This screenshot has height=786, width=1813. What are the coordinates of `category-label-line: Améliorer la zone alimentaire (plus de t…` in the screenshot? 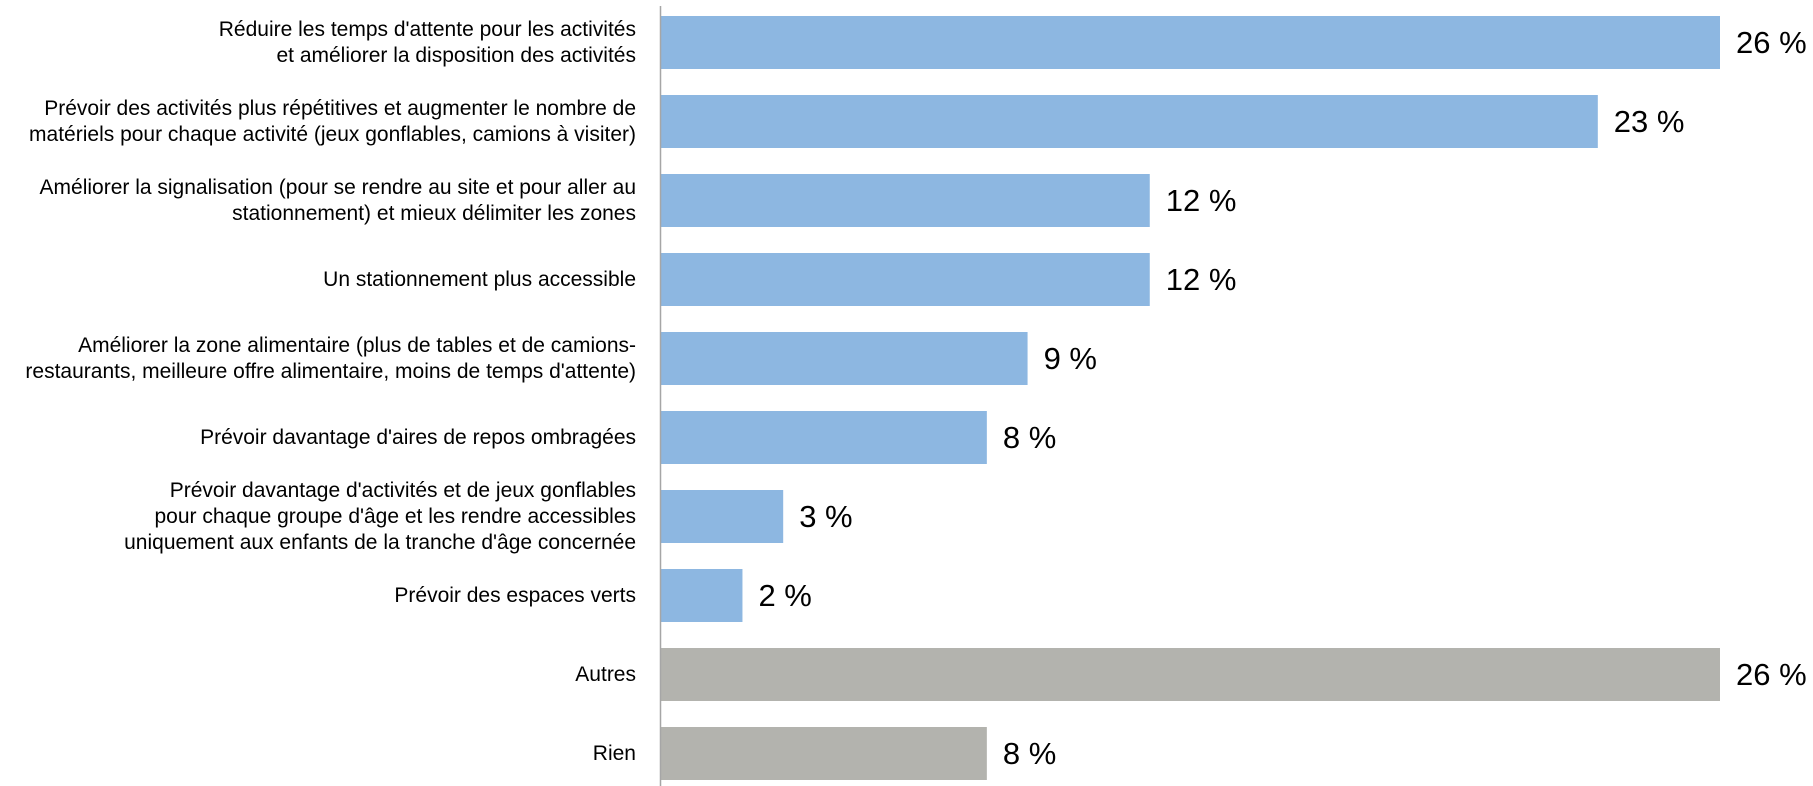 It's located at (357, 345).